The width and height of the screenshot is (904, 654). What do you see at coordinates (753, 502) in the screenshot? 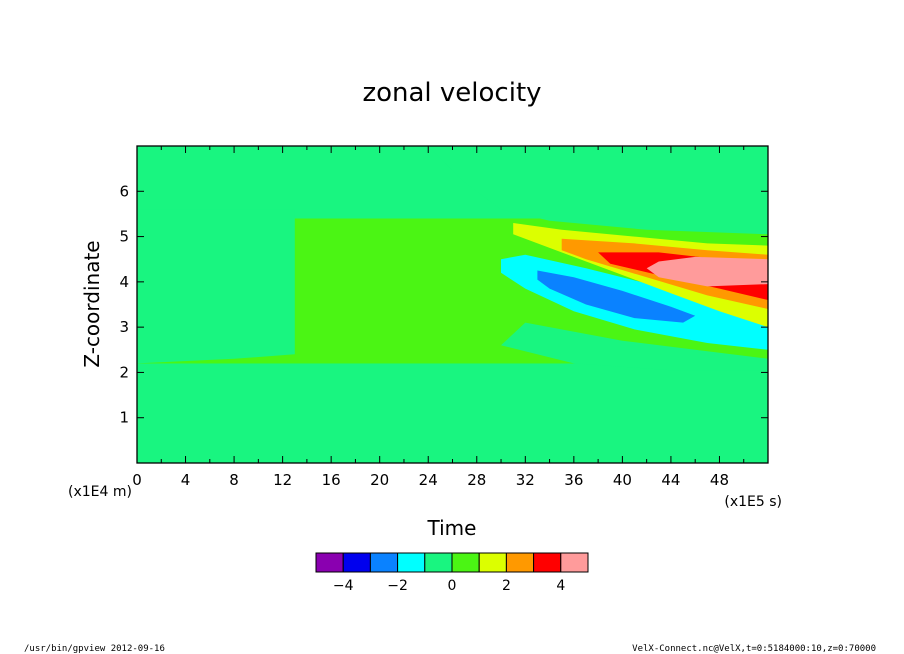
I see `x-units-label: (x1E5 s)` at bounding box center [753, 502].